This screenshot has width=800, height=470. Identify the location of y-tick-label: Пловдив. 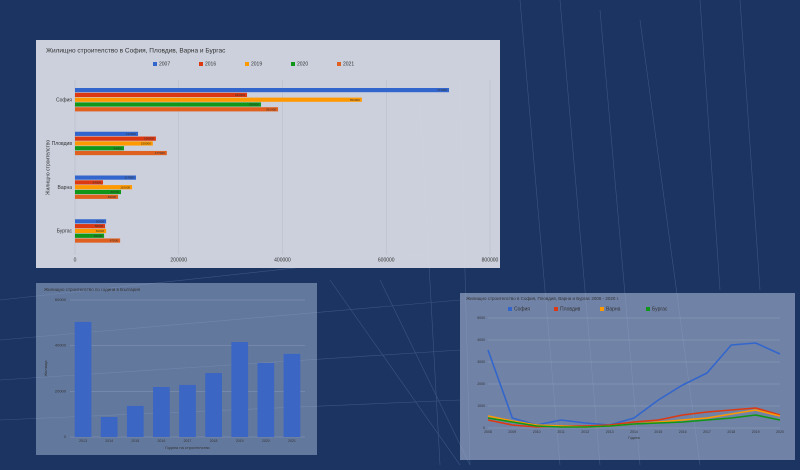
(62, 144).